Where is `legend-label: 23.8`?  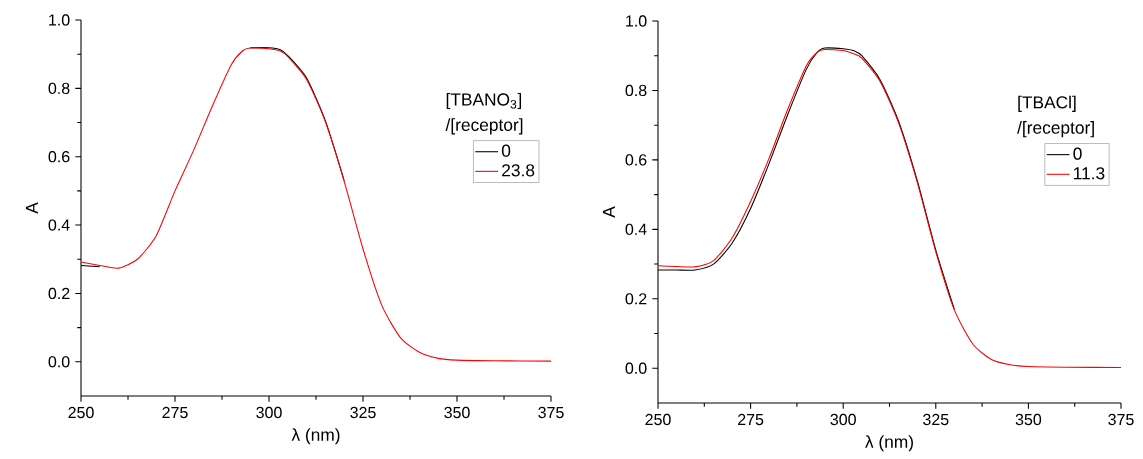 legend-label: 23.8 is located at coordinates (518, 170).